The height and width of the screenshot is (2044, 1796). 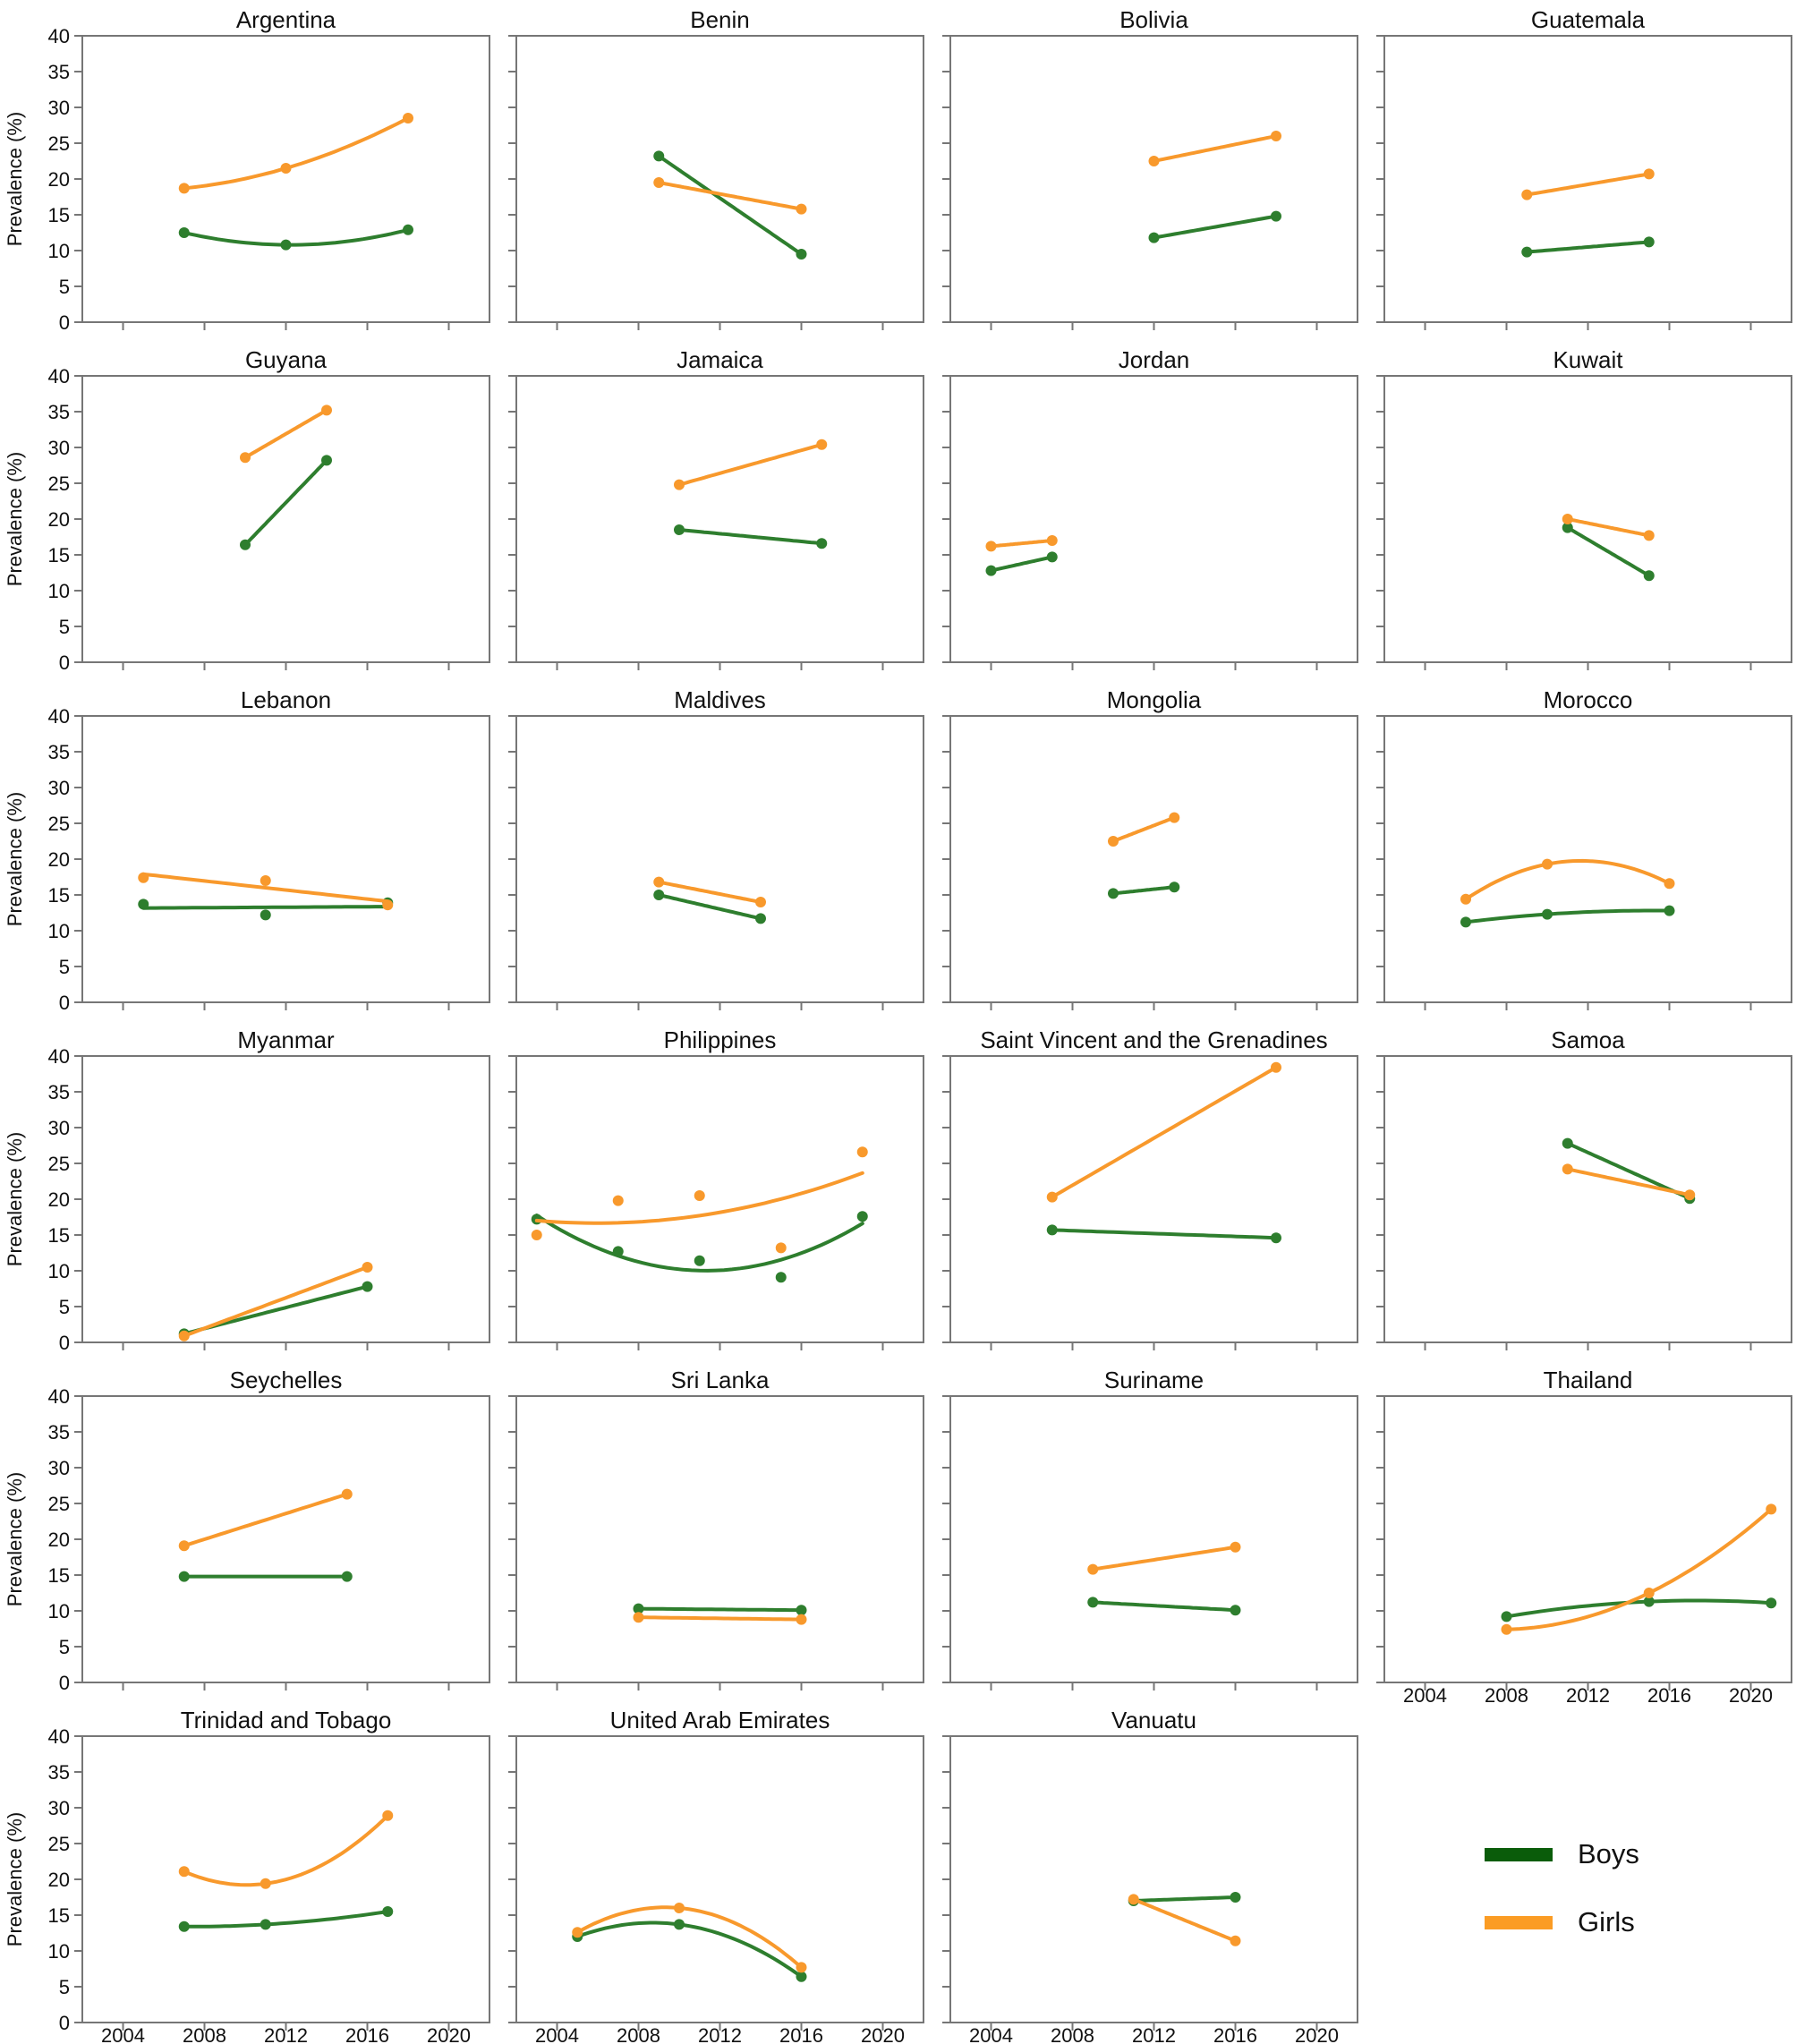 I want to click on x-tick-label: 2012, so click(x=1154, y=2034).